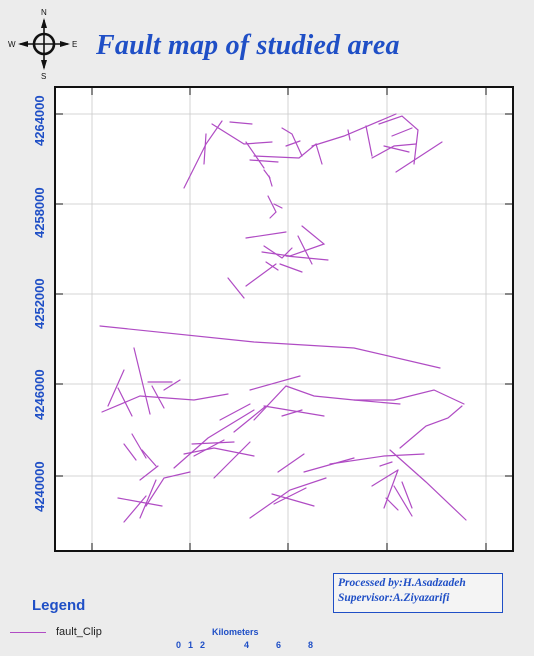 Image resolution: width=534 pixels, height=656 pixels. Describe the element at coordinates (39, 120) in the screenshot. I see `northing-label: 4264000` at that location.